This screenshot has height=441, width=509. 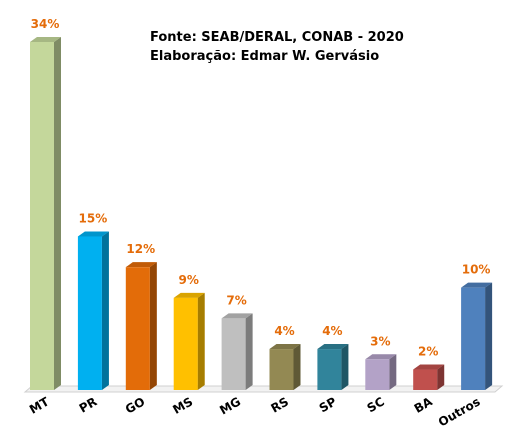 What do you see at coordinates (93, 218) in the screenshot?
I see `data-label: 15%` at bounding box center [93, 218].